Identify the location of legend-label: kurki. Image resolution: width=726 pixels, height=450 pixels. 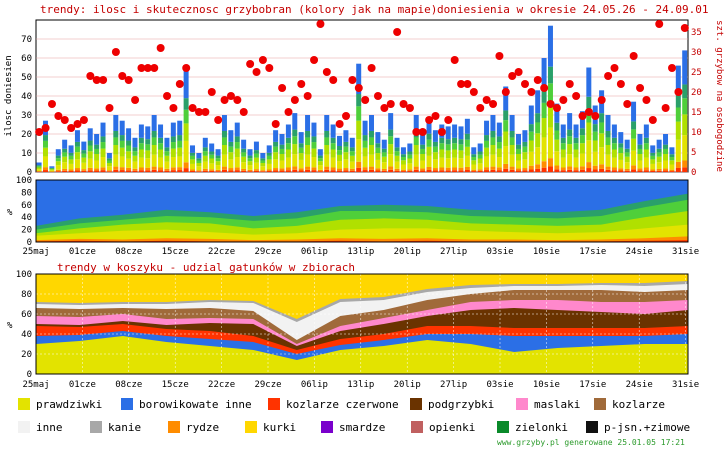
(279, 427).